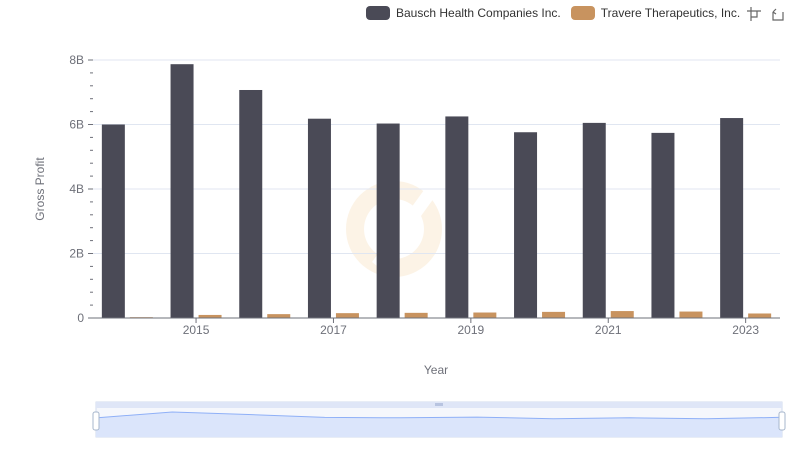 The image size is (800, 461). Describe the element at coordinates (40, 189) in the screenshot. I see `y-axis-title: Gross Profit` at that location.